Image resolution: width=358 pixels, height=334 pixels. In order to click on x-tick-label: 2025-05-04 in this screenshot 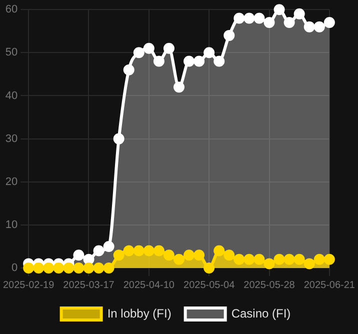, I will do `click(210, 285)`.